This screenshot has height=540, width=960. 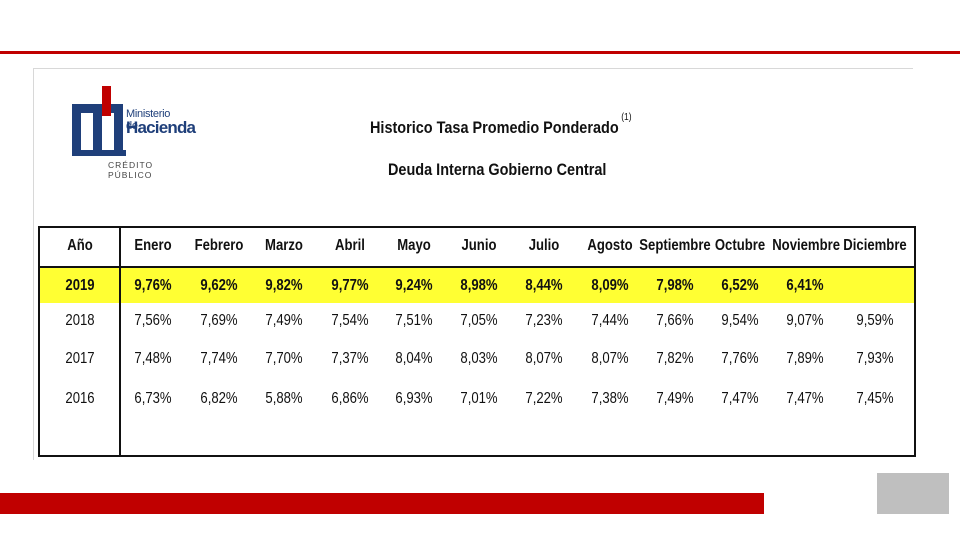 I want to click on table-cell: 7,22%, so click(x=544, y=398).